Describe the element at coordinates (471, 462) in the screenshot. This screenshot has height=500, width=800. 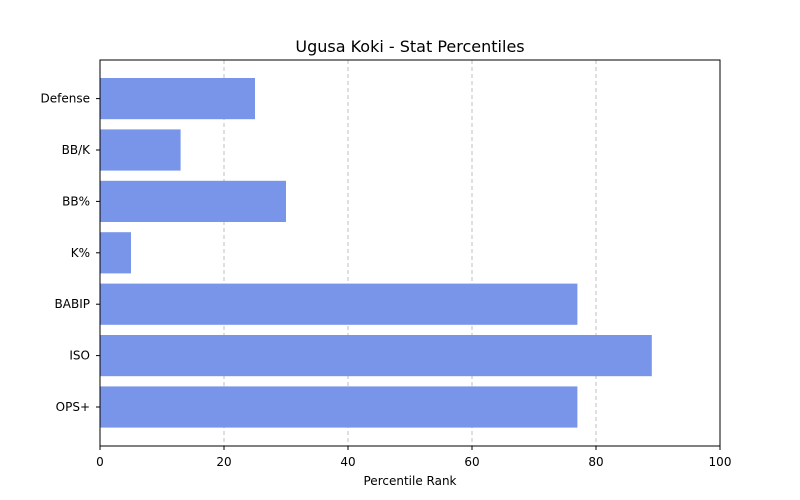
I see `x-tick-label: 60` at that location.